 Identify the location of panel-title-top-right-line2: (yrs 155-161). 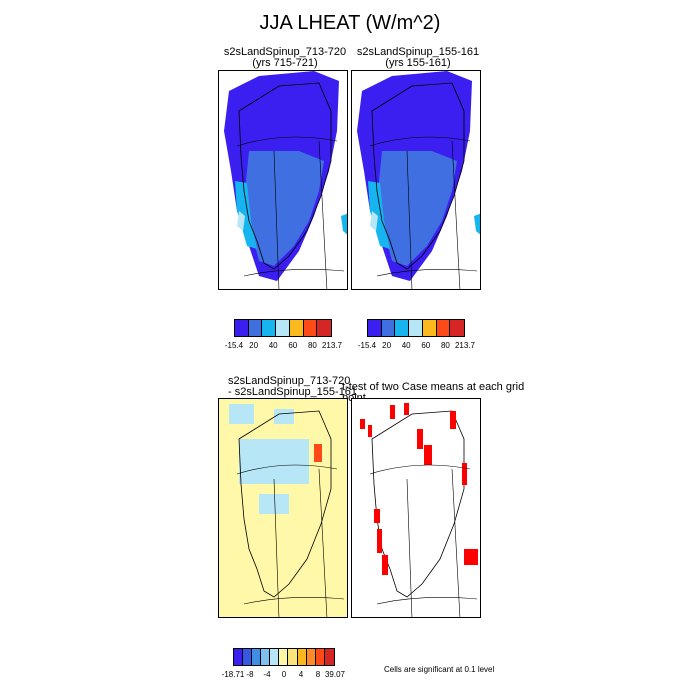
(418, 63).